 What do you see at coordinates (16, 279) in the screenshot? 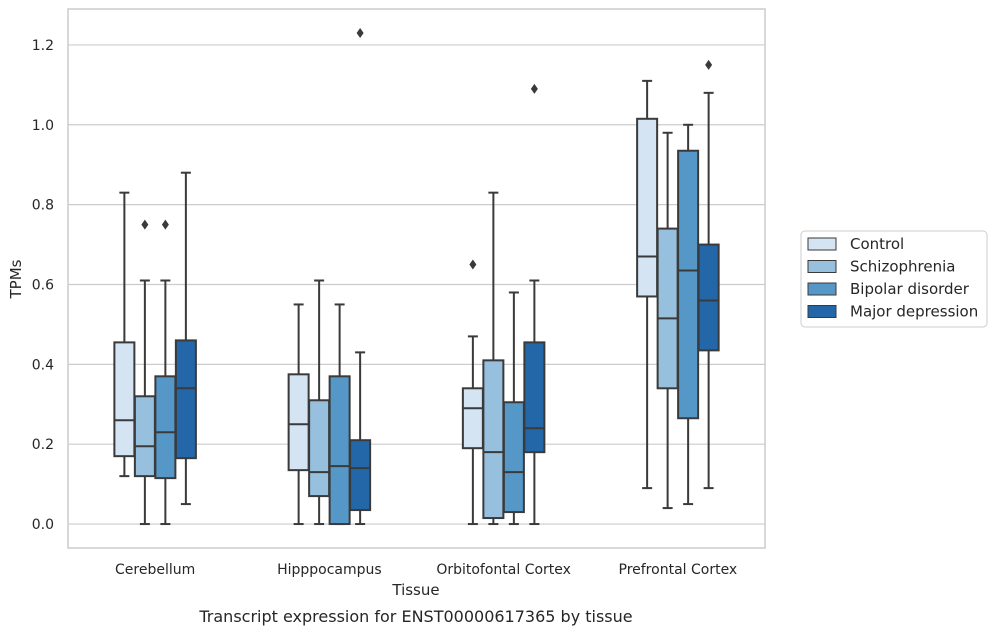
I see `y-axis-title: TPMs` at bounding box center [16, 279].